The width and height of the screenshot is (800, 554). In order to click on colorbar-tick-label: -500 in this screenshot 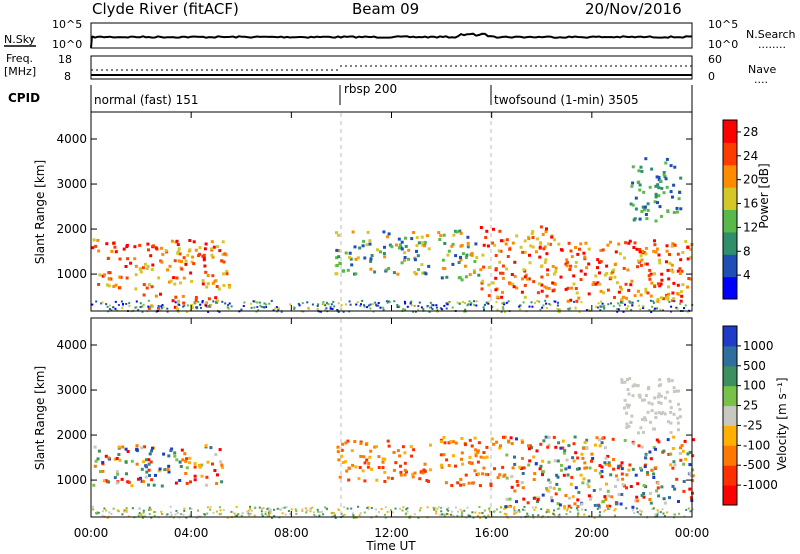, I will do `click(756, 465)`.